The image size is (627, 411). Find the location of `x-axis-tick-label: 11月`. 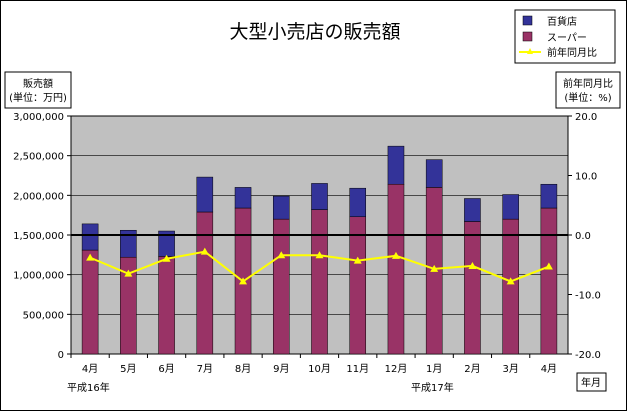

x-axis-tick-label: 11月 is located at coordinates (357, 369).